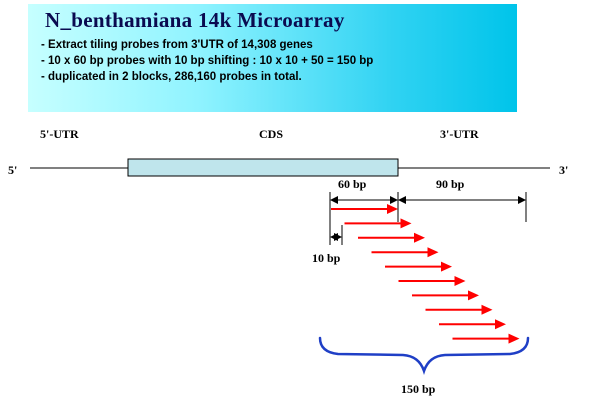 The width and height of the screenshot is (600, 411). What do you see at coordinates (418, 389) in the screenshot?
I see `label-150bp: 150 bp` at bounding box center [418, 389].